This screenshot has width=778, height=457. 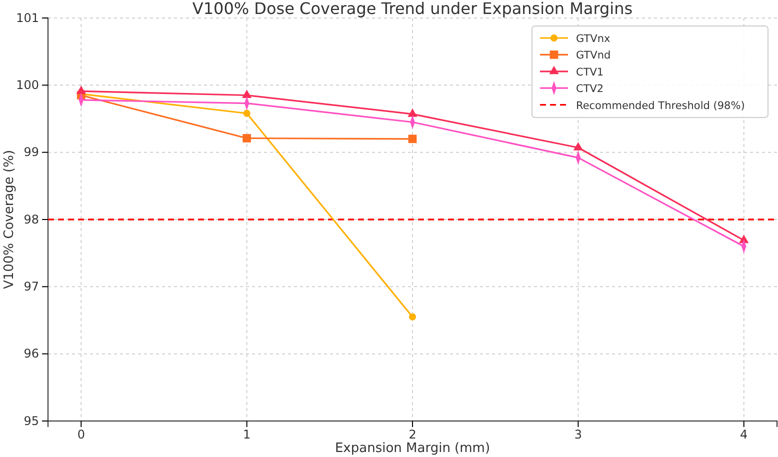 What do you see at coordinates (9, 220) in the screenshot?
I see `y-axis-title: V100% Coverage (%)` at bounding box center [9, 220].